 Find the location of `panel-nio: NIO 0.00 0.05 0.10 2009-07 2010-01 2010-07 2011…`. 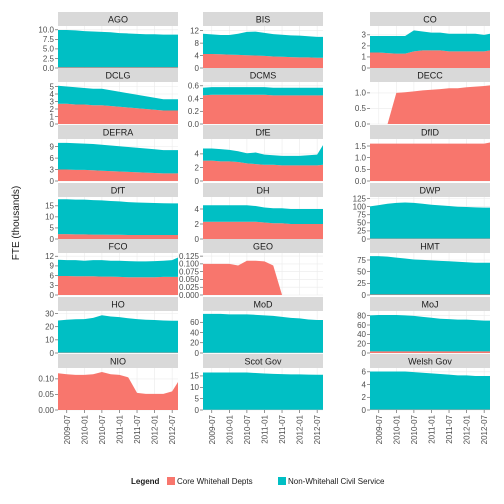

panel-nio: NIO 0.00 0.05 0.10 2009-07 2010-01 2010-07 2011… is located at coordinates (108, 399).